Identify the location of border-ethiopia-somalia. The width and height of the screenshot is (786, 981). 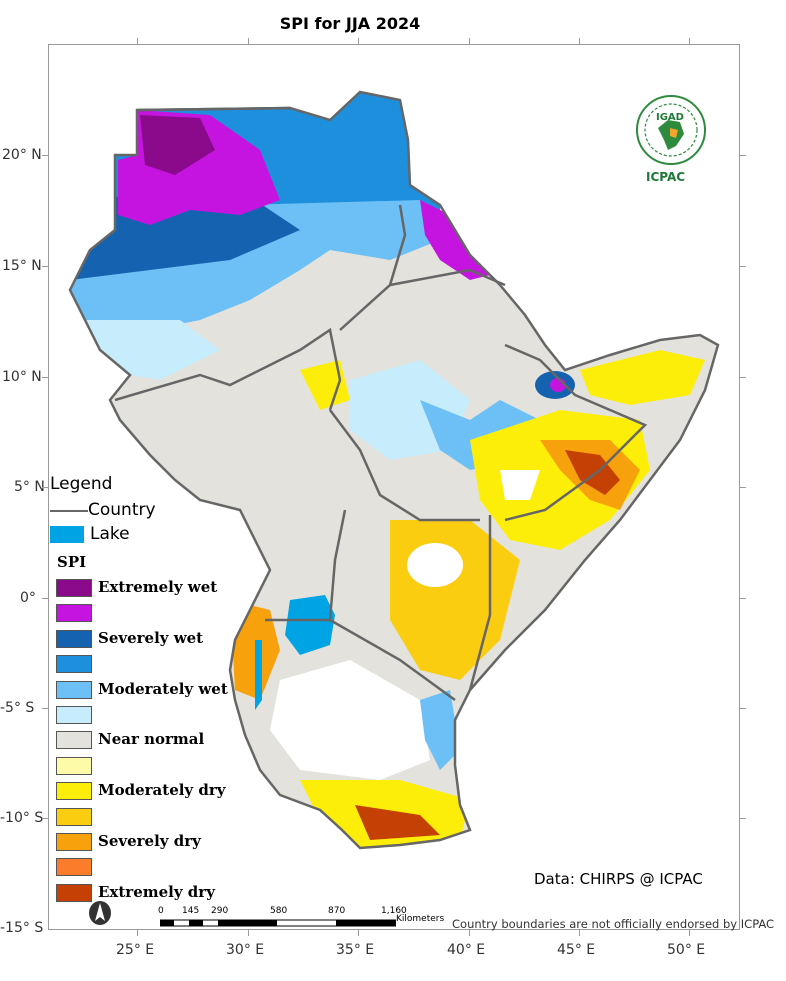
(576, 432).